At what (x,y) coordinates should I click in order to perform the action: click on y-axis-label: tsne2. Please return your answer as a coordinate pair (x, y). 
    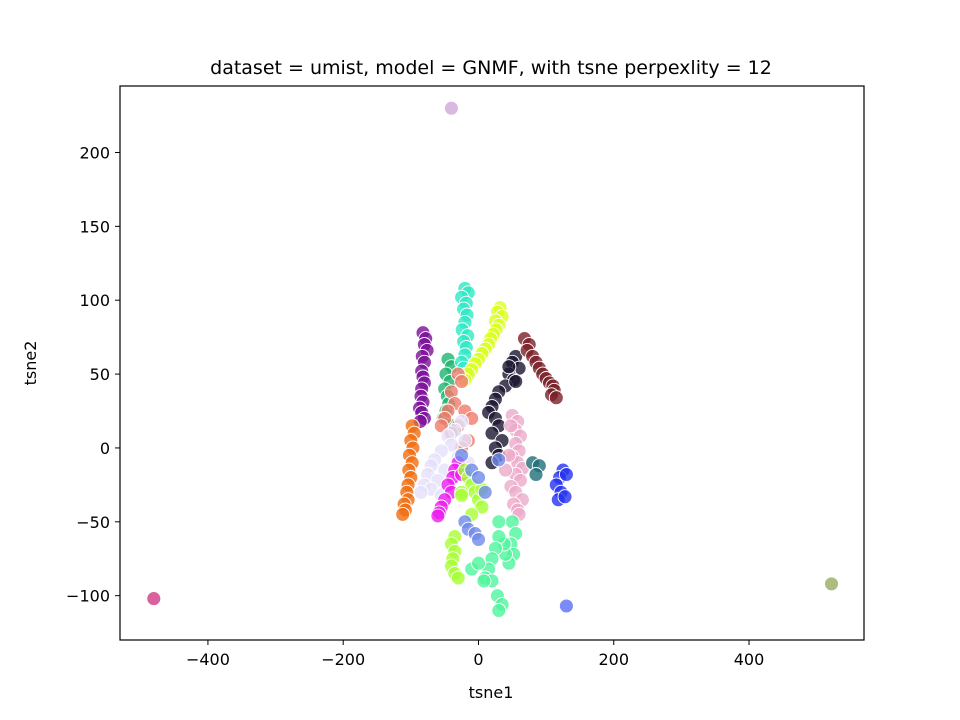
    Looking at the image, I should click on (30, 363).